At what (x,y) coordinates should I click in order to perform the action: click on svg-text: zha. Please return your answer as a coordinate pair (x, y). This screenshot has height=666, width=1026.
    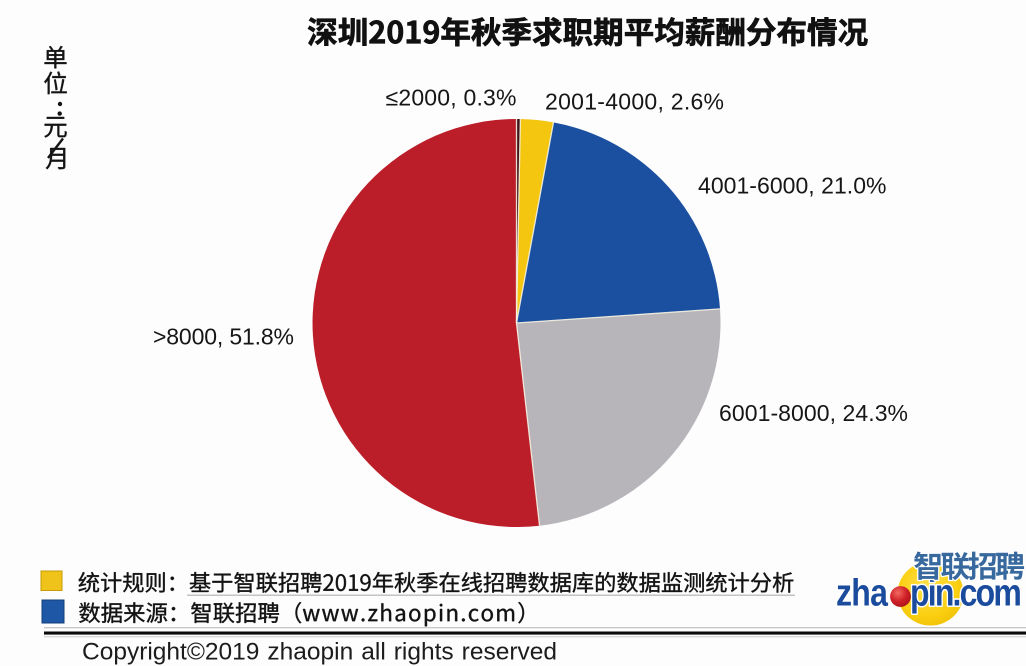
    Looking at the image, I should click on (862, 593).